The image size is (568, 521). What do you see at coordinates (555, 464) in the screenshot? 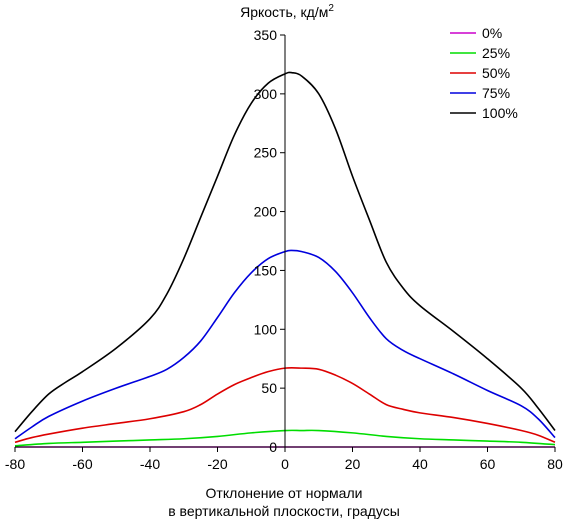
I see `x-tick-label-80: 80` at bounding box center [555, 464].